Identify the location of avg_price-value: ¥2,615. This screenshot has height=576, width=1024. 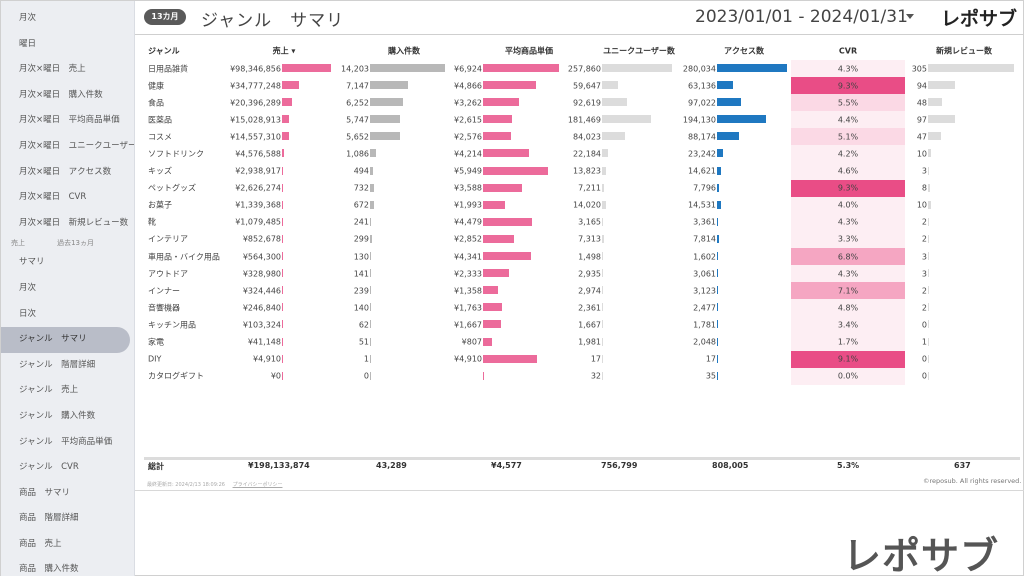
(468, 120).